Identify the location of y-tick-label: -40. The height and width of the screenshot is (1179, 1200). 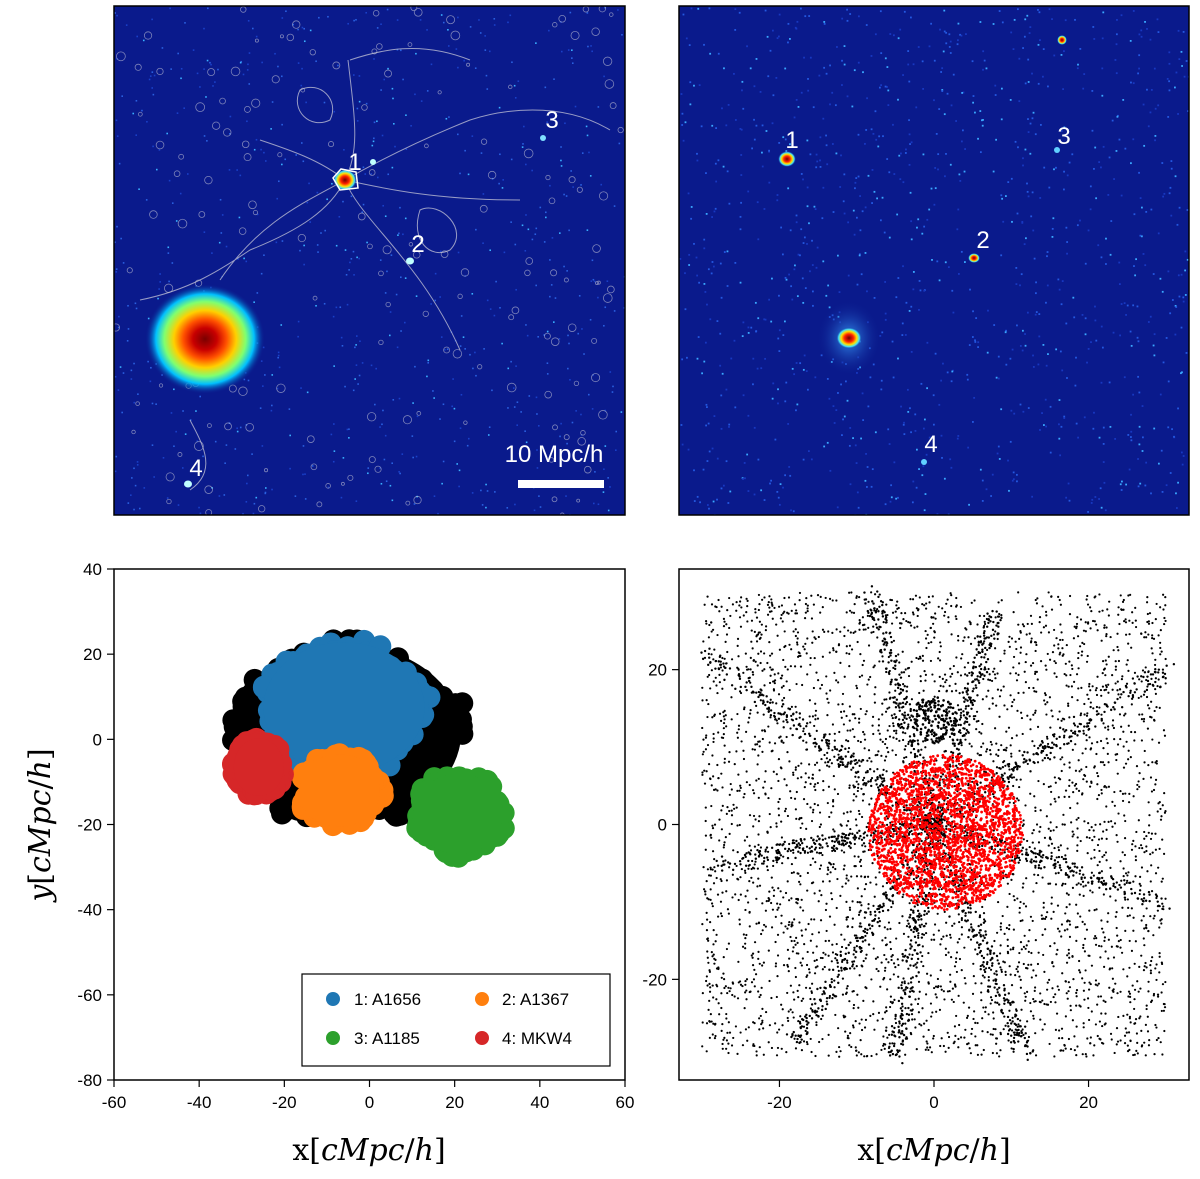
(89, 910).